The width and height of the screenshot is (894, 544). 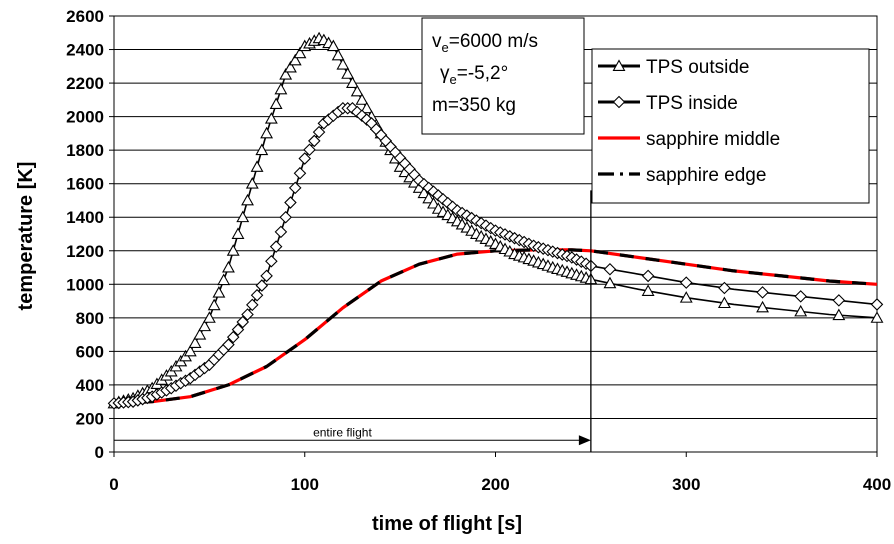 What do you see at coordinates (85, 83) in the screenshot?
I see `y-tick-label: 2200` at bounding box center [85, 83].